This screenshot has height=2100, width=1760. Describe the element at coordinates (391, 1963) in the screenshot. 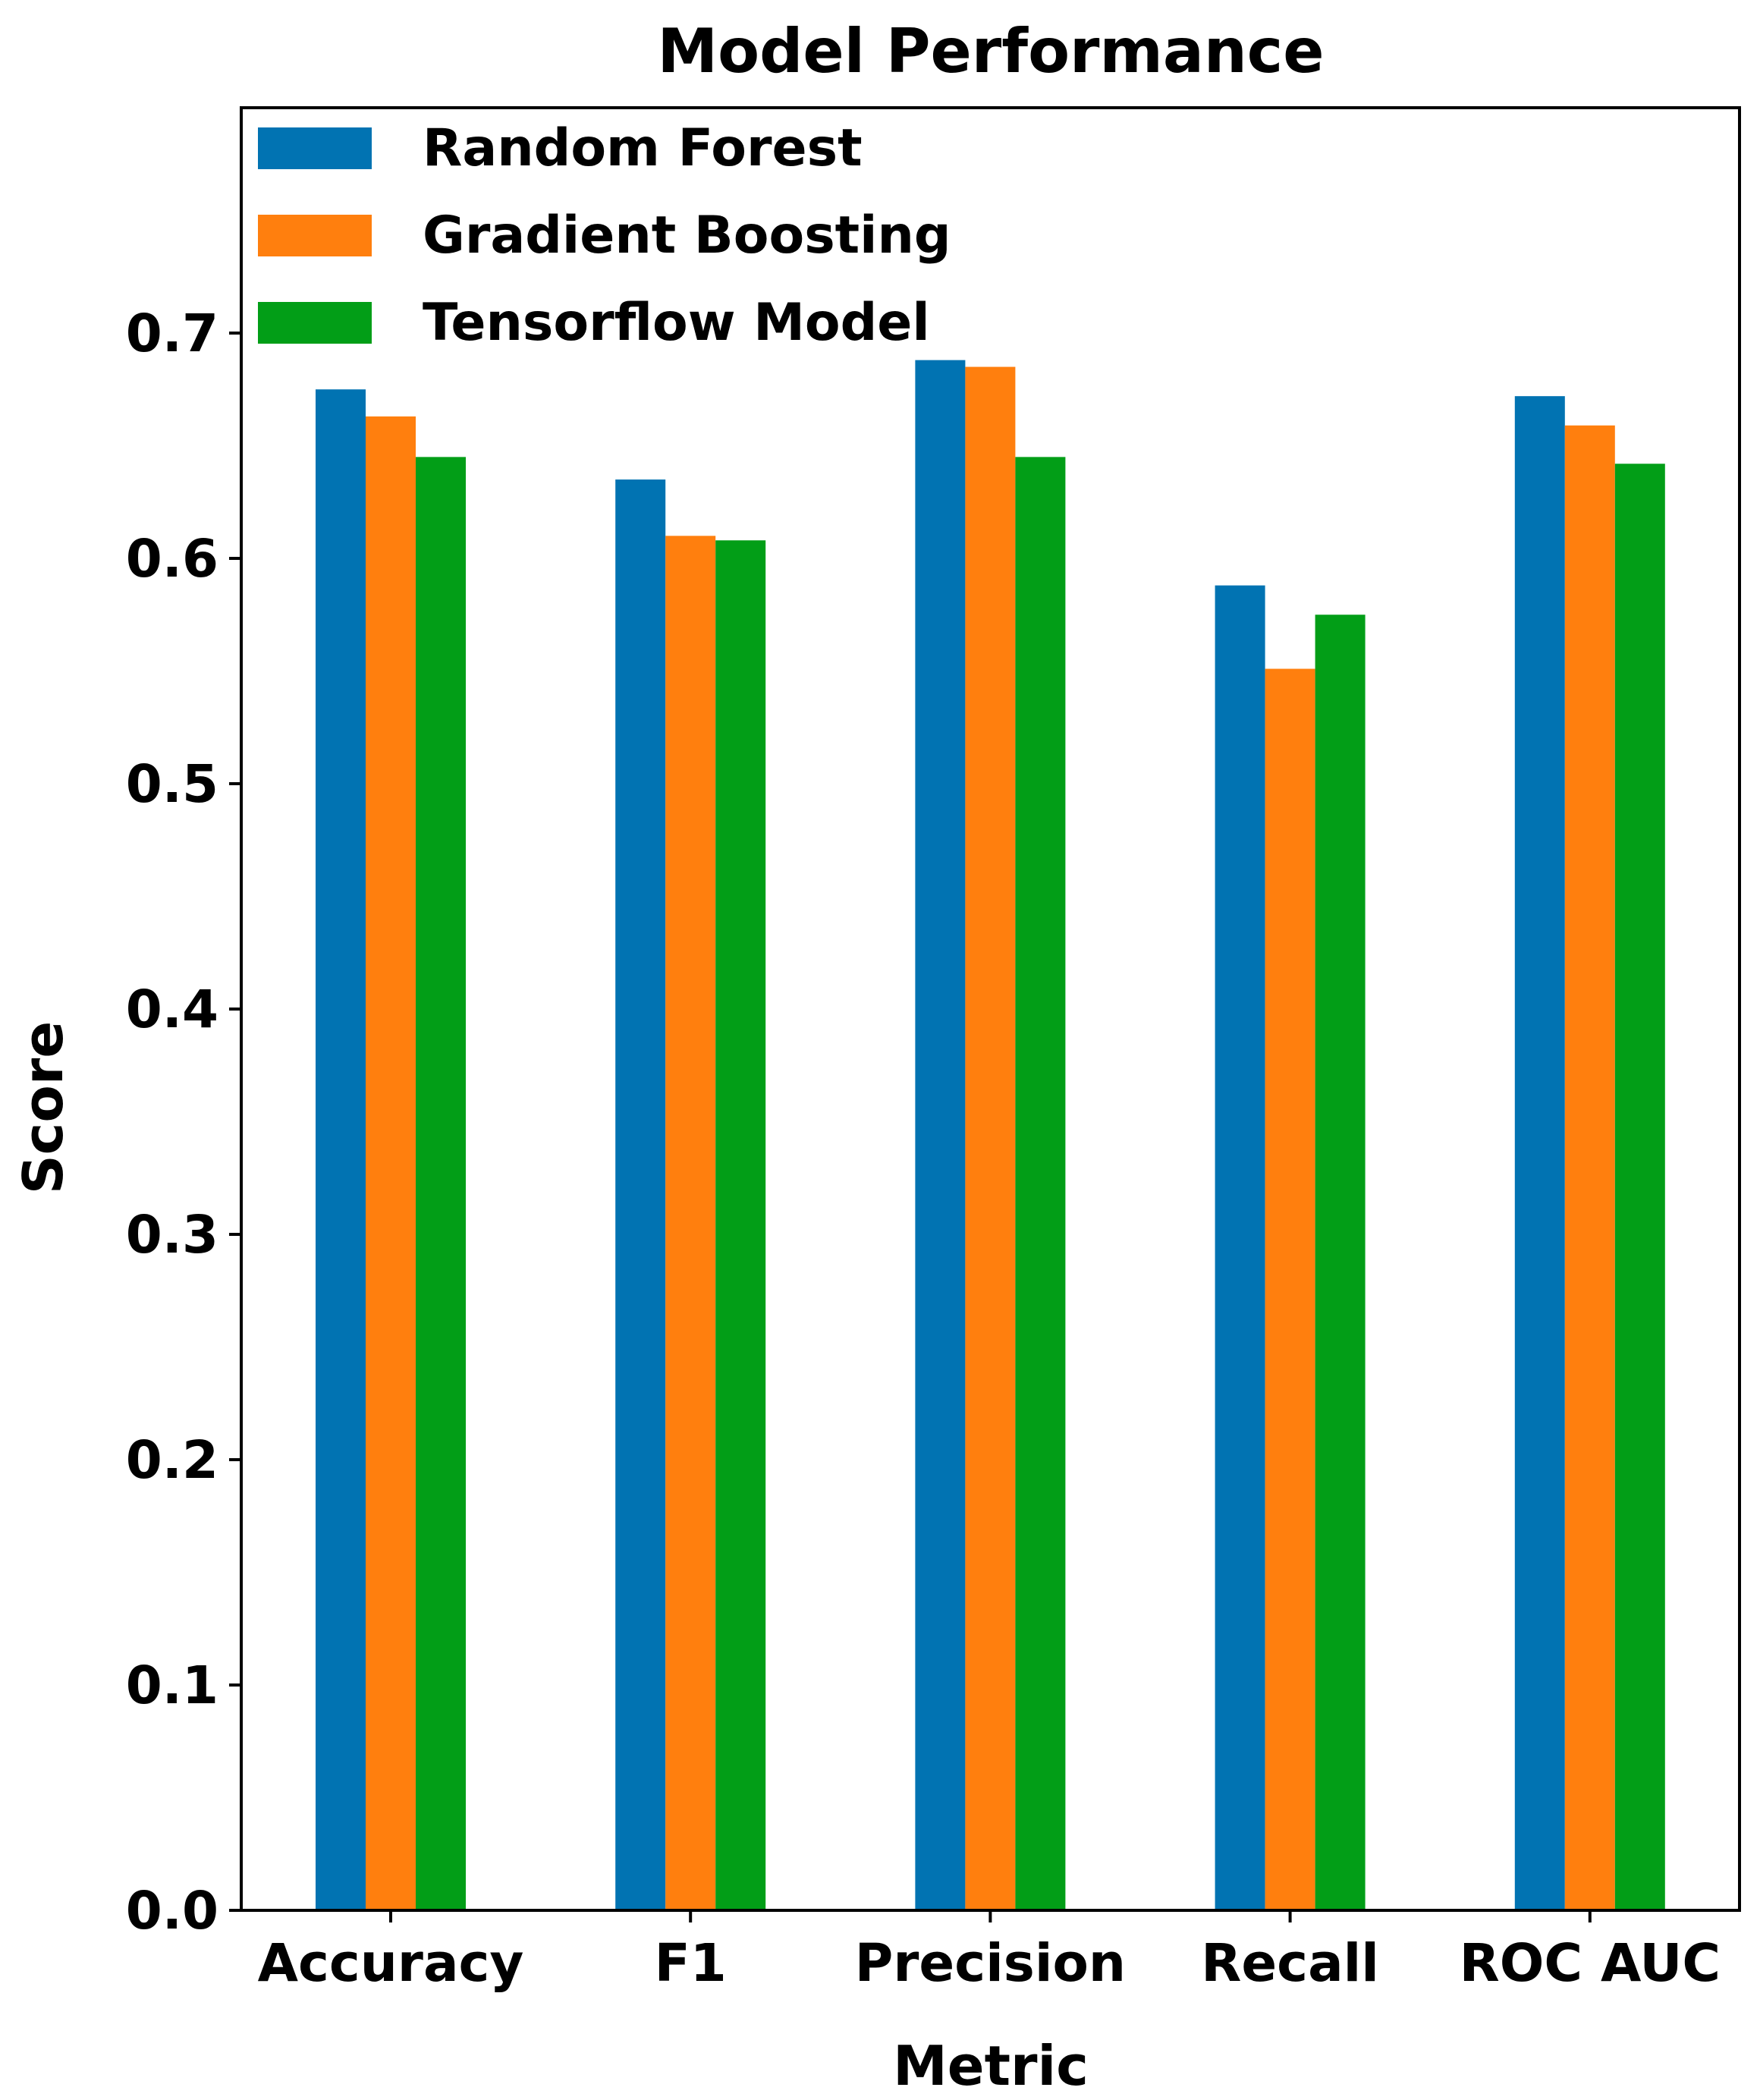

I see `x-tick-label: Accuracy` at that location.